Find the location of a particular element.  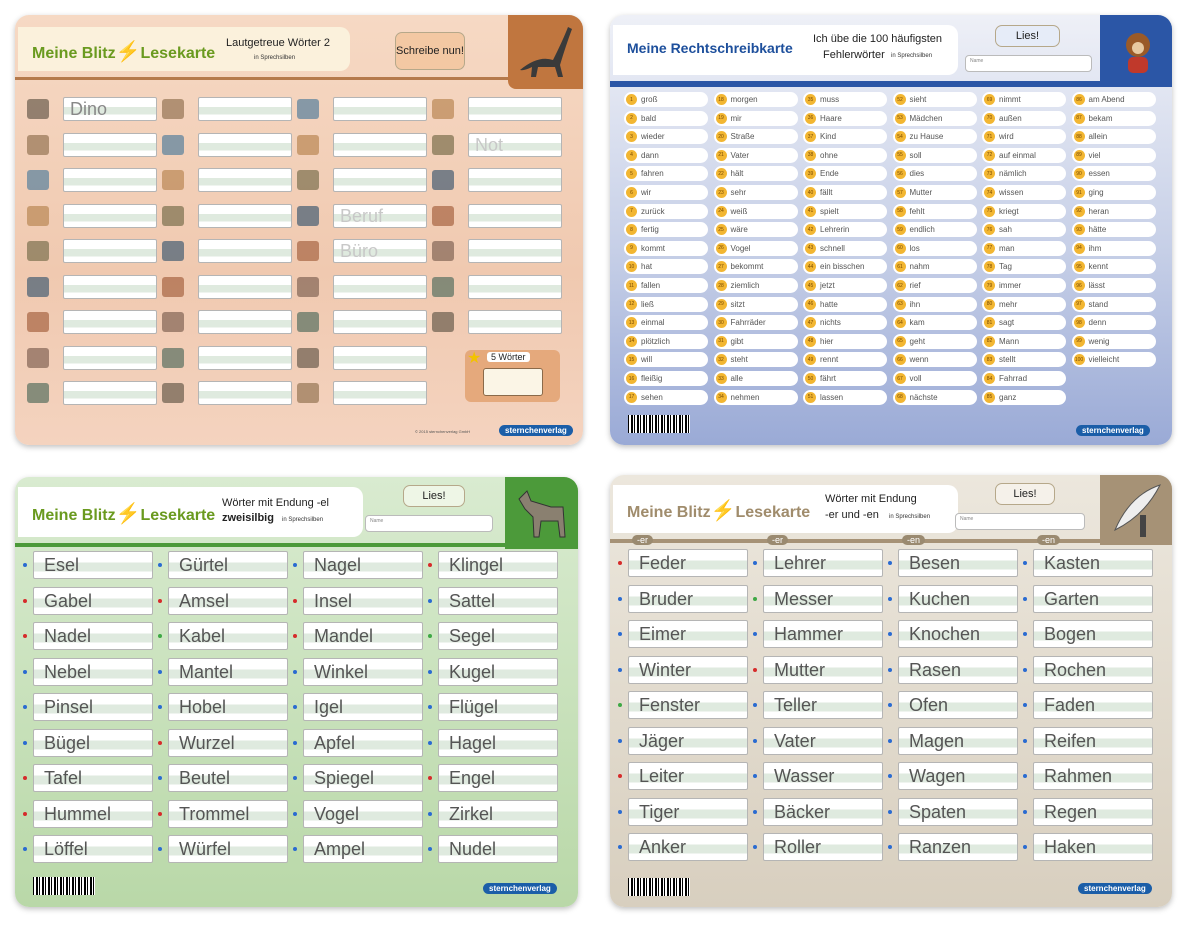

word: bekam is located at coordinates (1100, 118).